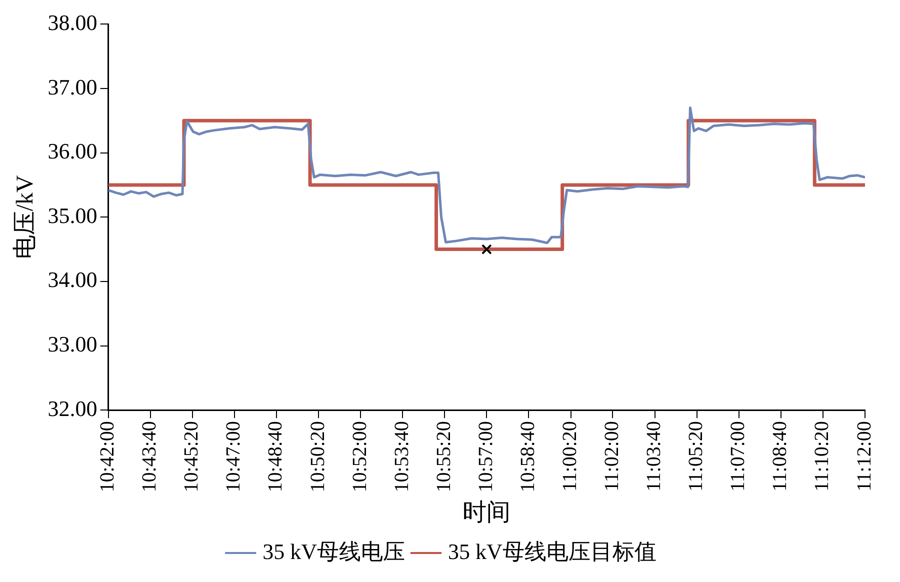  Describe the element at coordinates (570, 456) in the screenshot. I see `x-tick-label: 11:00:20` at that location.